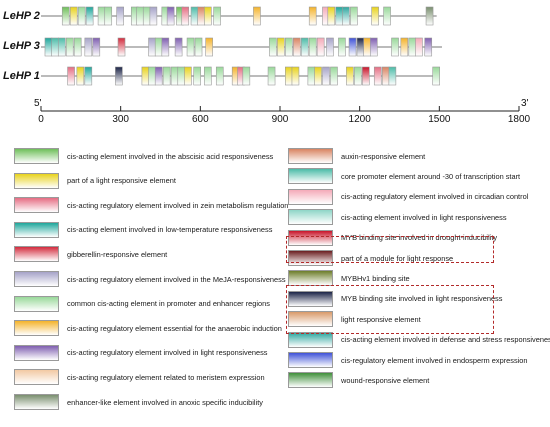 This screenshot has height=427, width=550. Describe the element at coordinates (525, 103) in the screenshot. I see `axis-3prime-label: 3'` at that location.